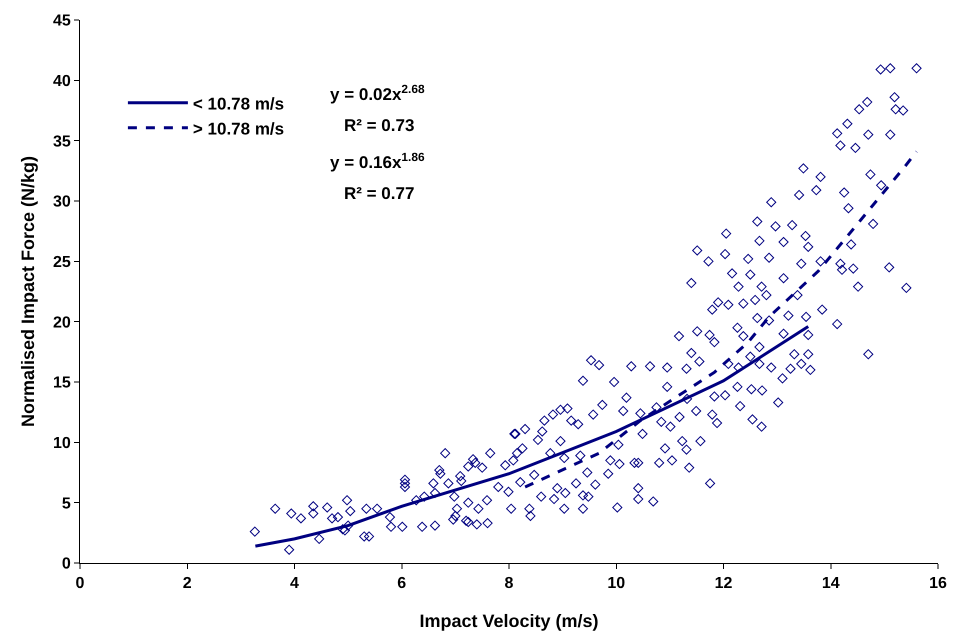 The width and height of the screenshot is (958, 633). What do you see at coordinates (80, 583) in the screenshot?
I see `x-tick-label: 0` at bounding box center [80, 583].